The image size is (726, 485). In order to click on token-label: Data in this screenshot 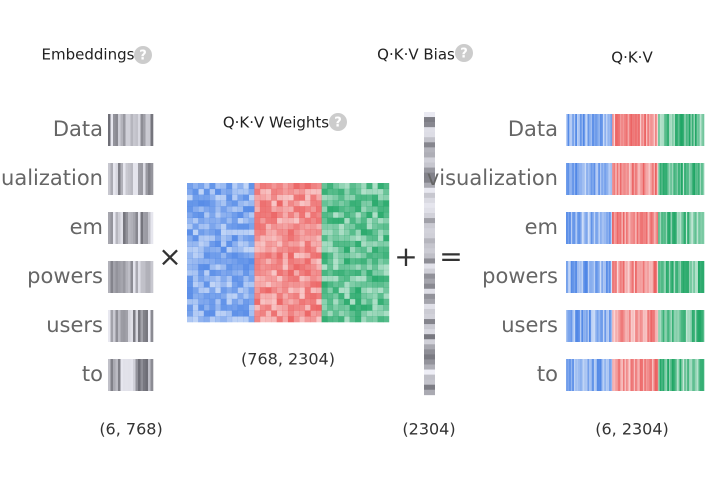, I will do `click(533, 129)`.